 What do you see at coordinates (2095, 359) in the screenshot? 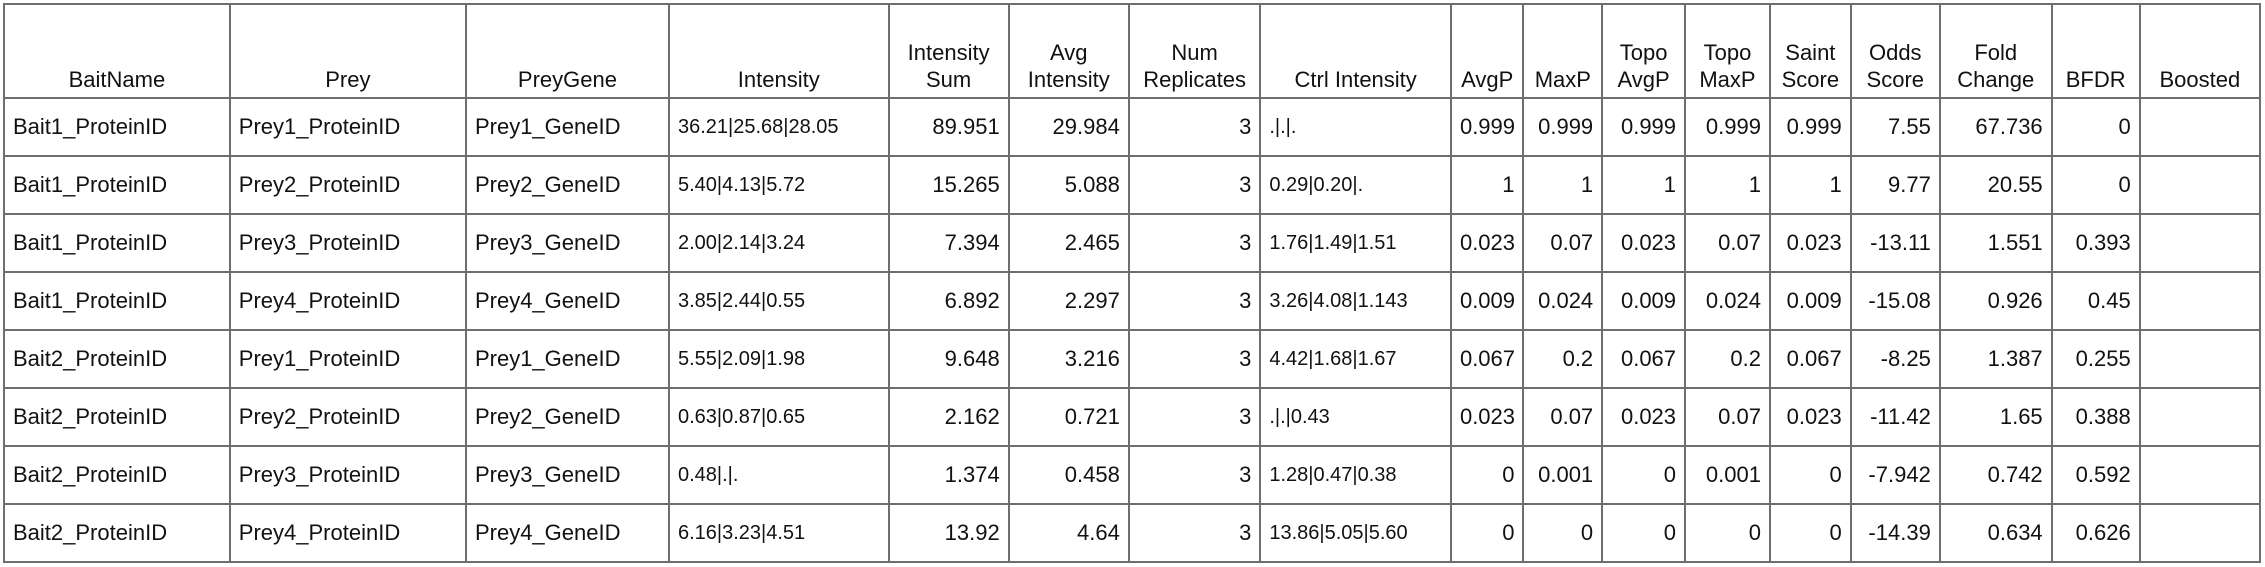
I see `cell-bfdr: 0.255` at bounding box center [2095, 359].